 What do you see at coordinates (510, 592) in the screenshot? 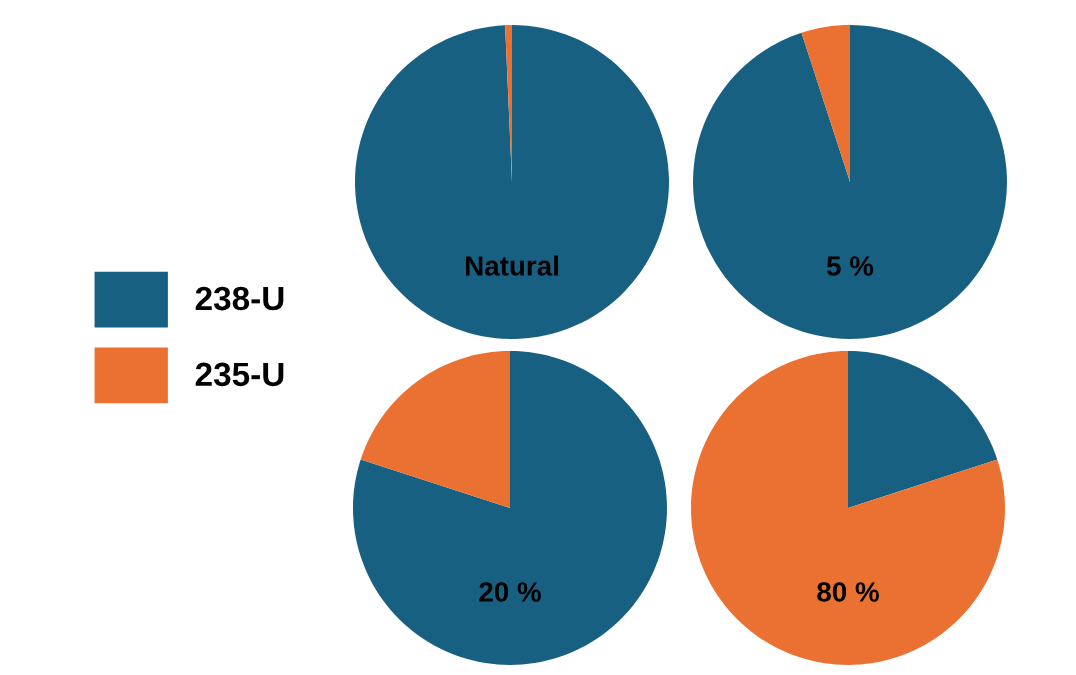
I see `text: 20 %` at bounding box center [510, 592].